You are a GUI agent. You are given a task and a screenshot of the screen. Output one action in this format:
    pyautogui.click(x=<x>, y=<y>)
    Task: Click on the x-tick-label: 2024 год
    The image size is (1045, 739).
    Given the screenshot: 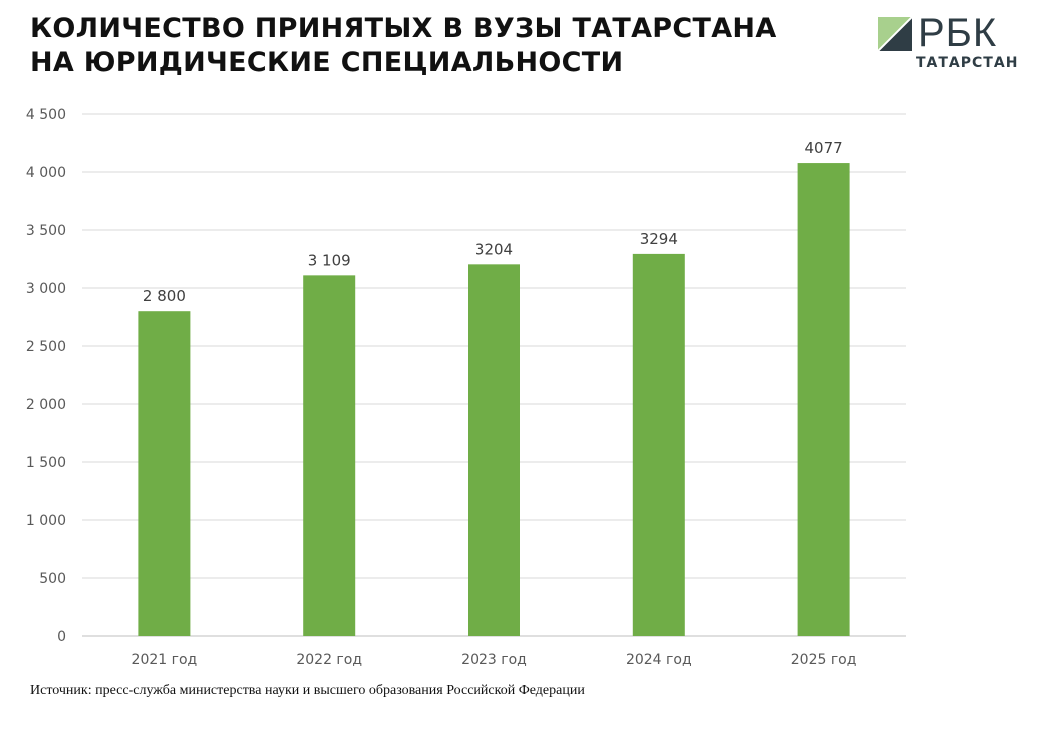 What is the action you would take?
    pyautogui.click(x=659, y=660)
    